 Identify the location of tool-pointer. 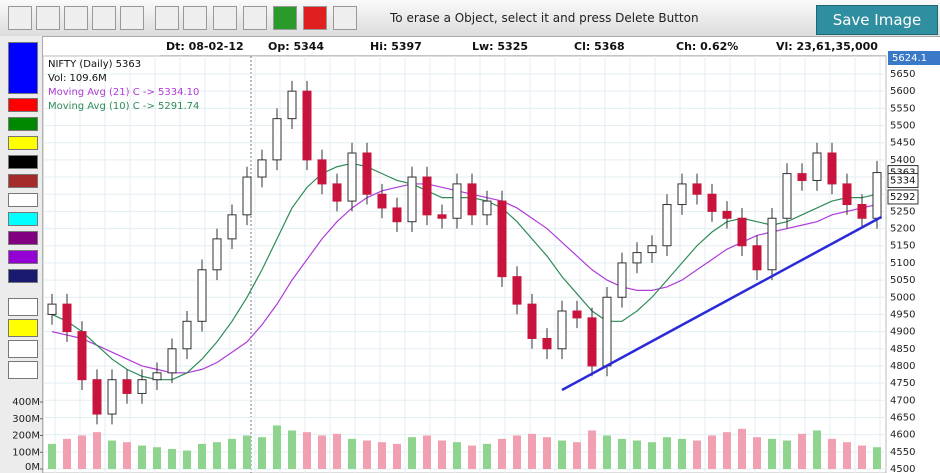
(20, 18).